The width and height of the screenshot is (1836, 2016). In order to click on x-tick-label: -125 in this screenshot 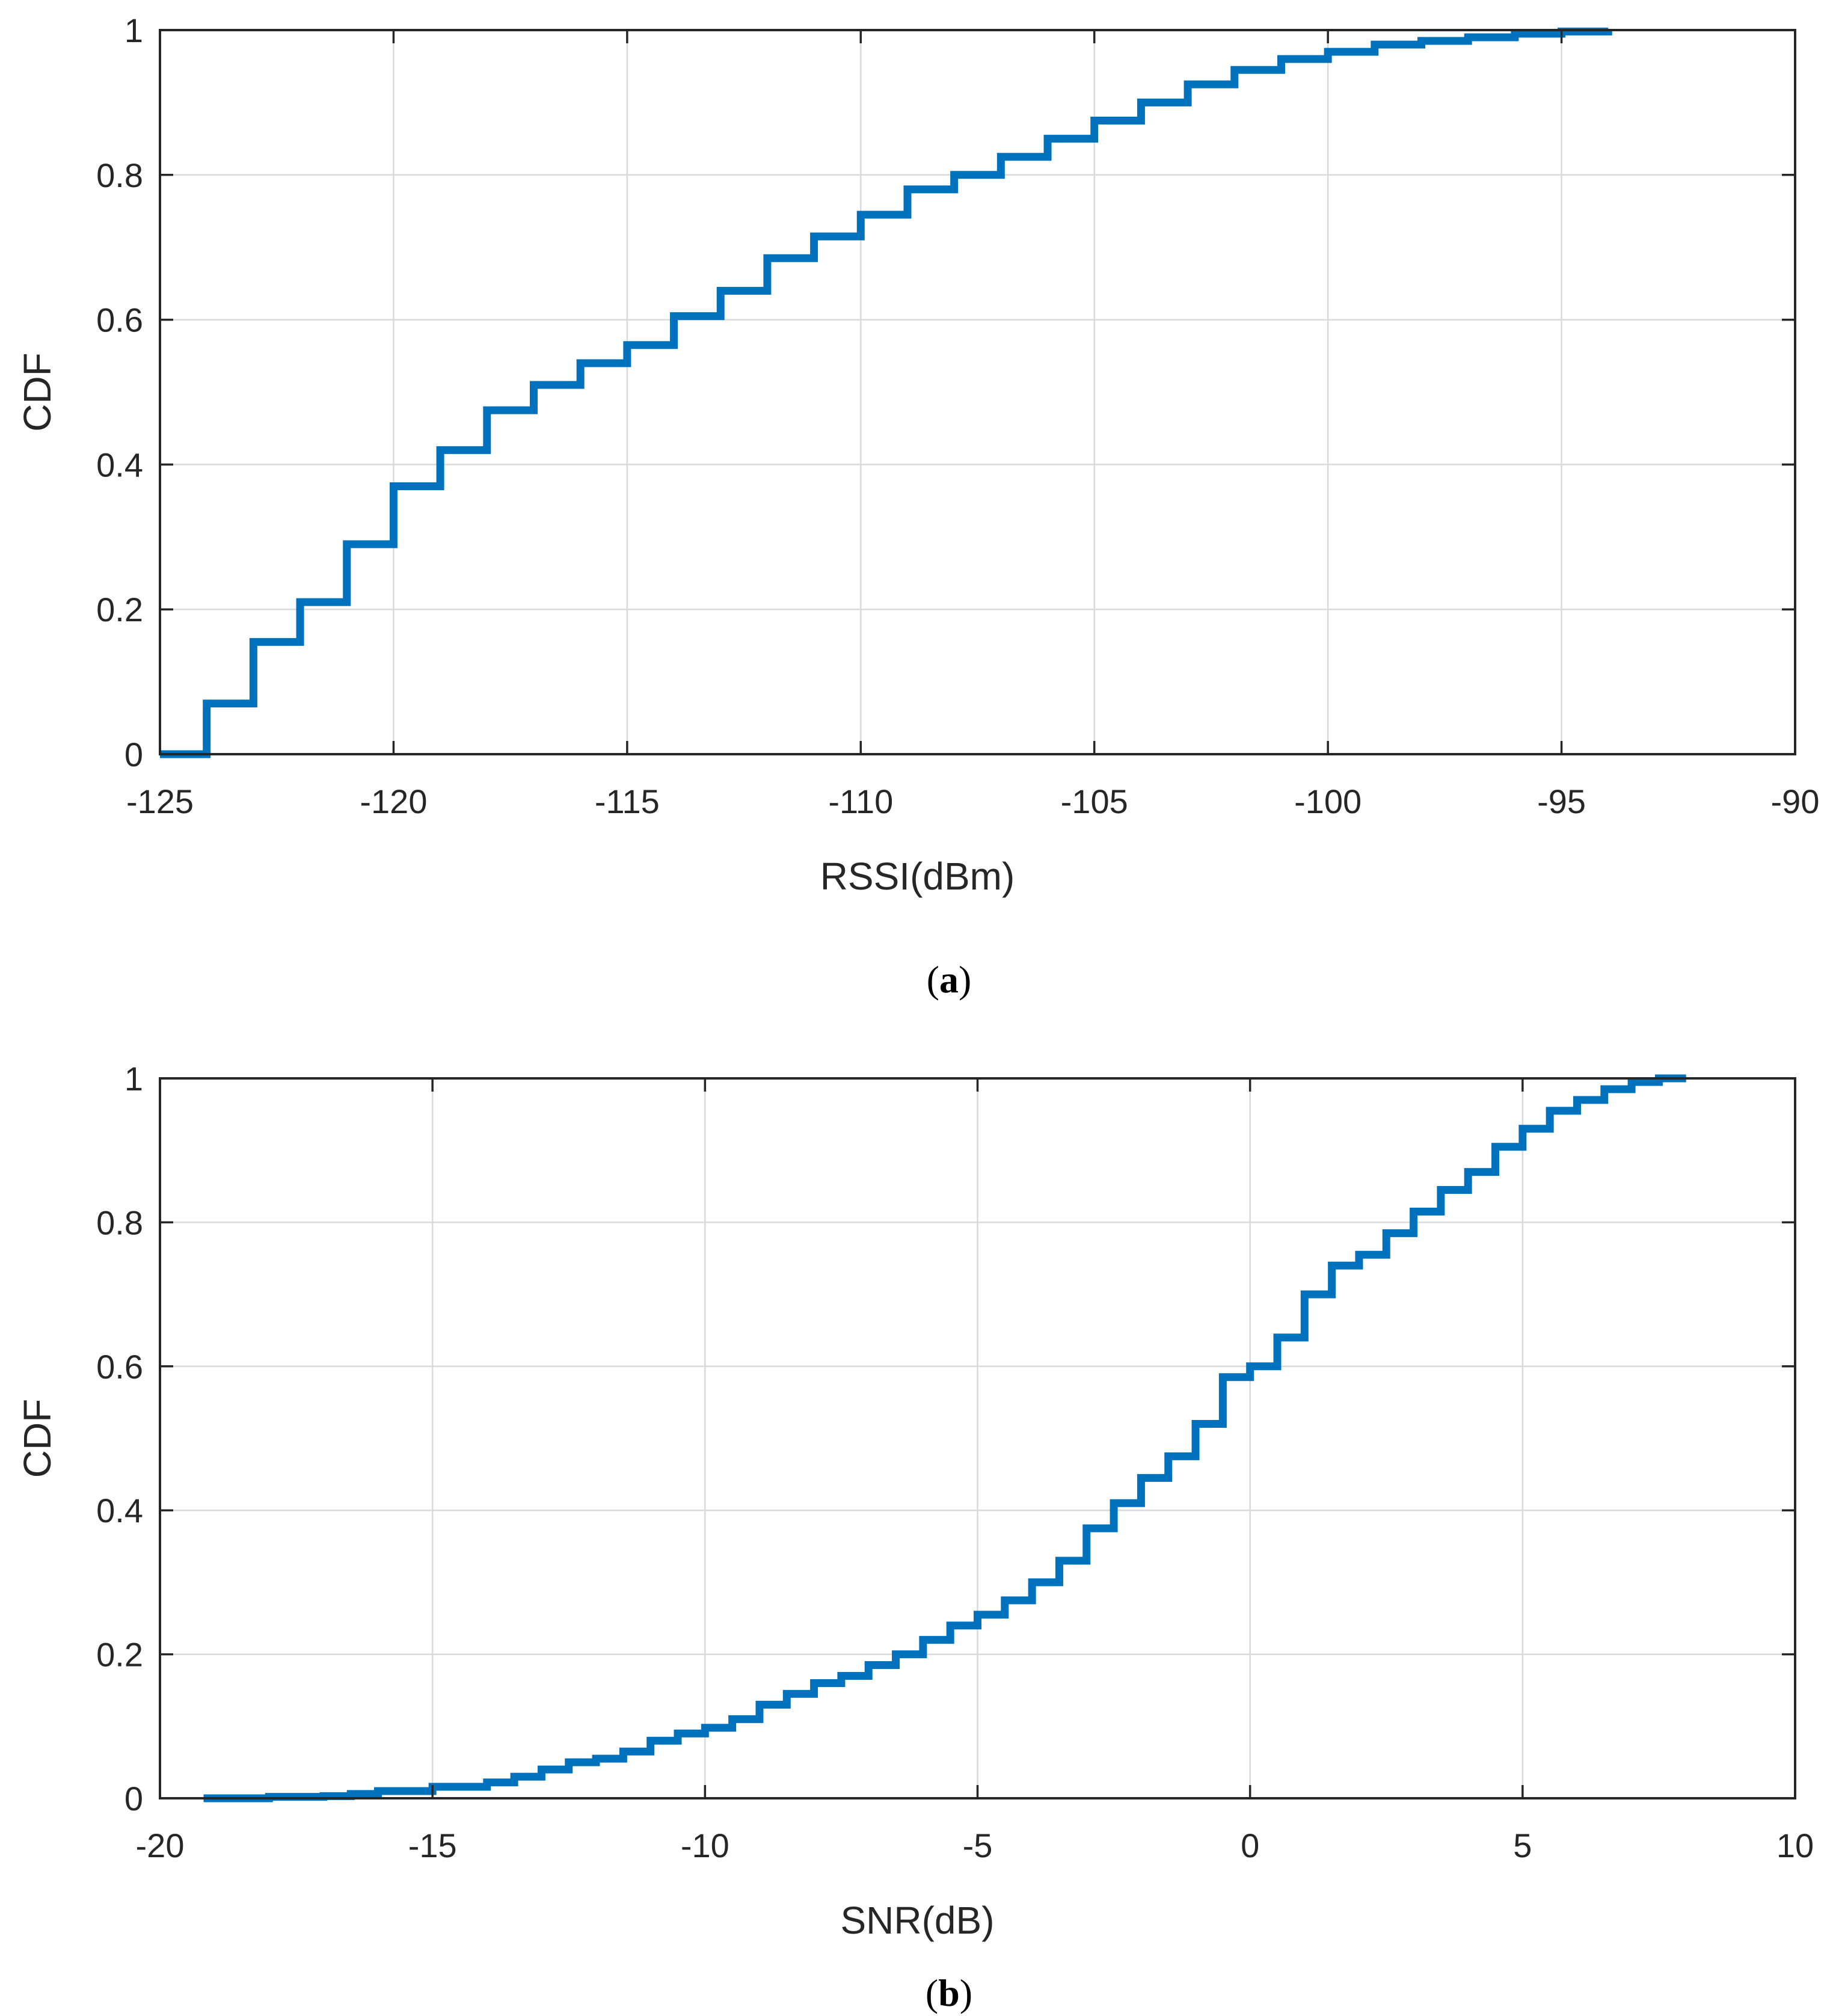, I will do `click(160, 801)`.